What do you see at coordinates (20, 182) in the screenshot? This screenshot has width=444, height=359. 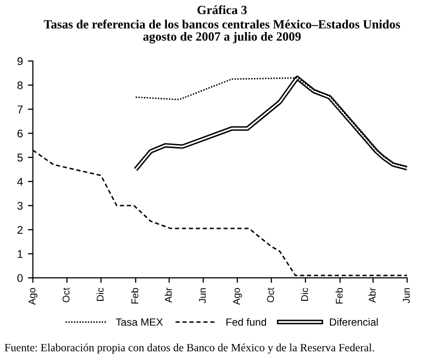 I see `y-tick-label: 4` at bounding box center [20, 182].